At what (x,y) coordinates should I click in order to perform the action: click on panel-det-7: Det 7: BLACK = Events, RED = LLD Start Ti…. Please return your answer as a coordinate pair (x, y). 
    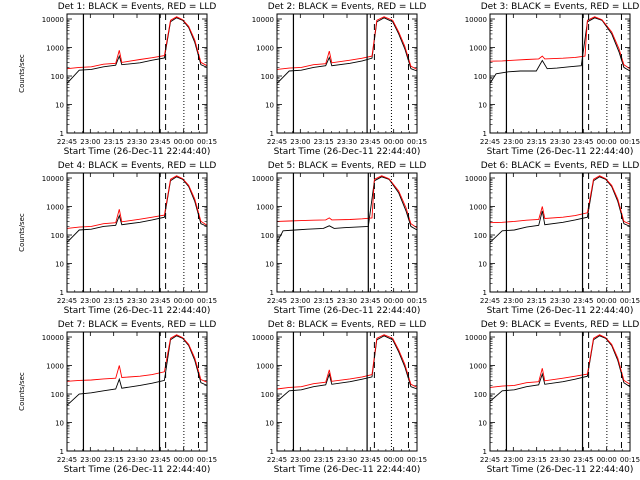
    Looking at the image, I should click on (117, 397).